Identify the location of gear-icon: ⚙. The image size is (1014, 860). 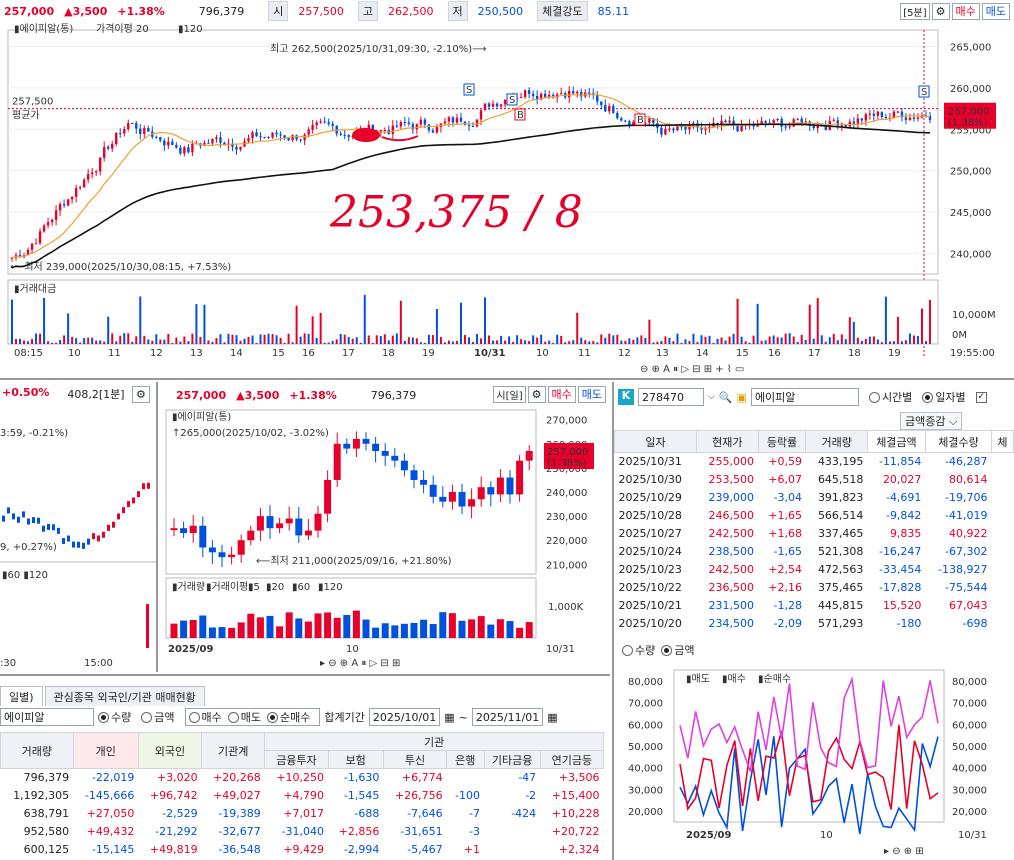
(940, 11).